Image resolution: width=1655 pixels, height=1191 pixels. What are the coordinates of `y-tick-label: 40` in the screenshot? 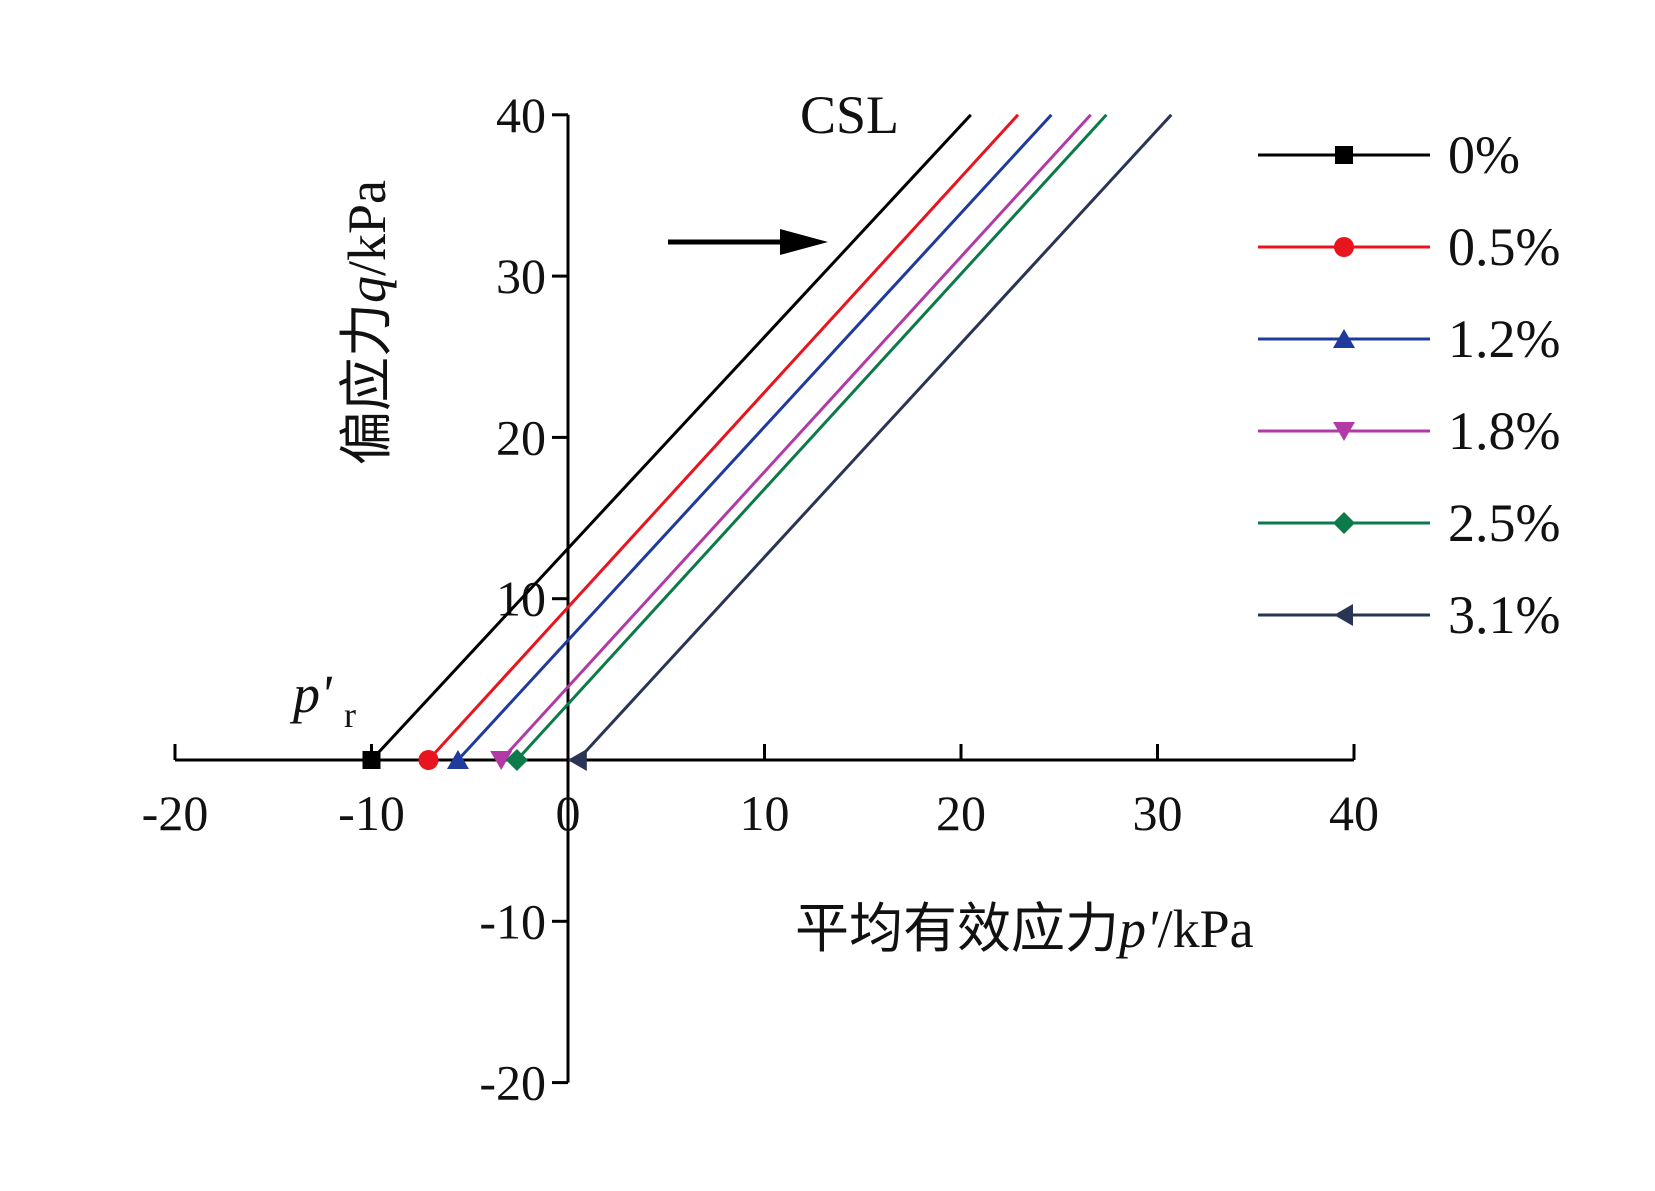 It's located at (521, 115).